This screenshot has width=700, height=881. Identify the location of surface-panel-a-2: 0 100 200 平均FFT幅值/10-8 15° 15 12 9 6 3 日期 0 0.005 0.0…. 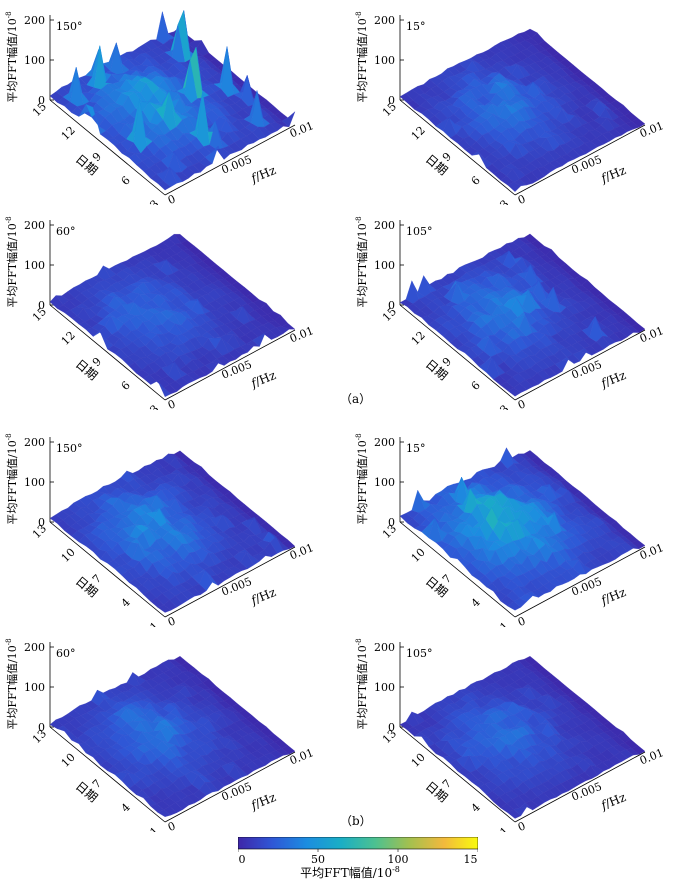
(525, 102).